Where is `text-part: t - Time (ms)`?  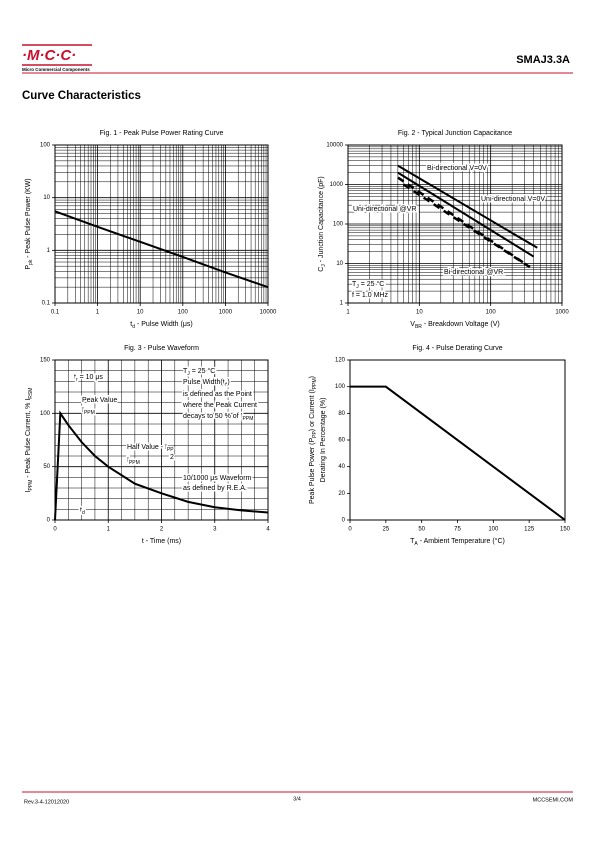 text-part: t - Time (ms) is located at coordinates (161, 541).